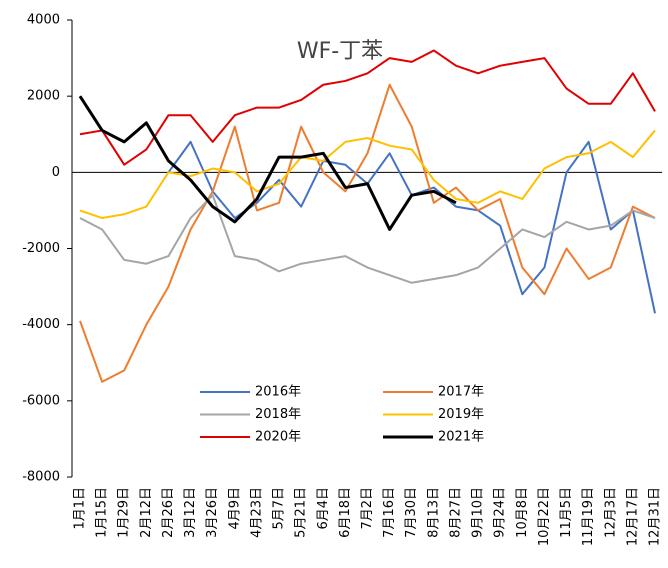  I want to click on y-tick-label: 4000, so click(43, 20).